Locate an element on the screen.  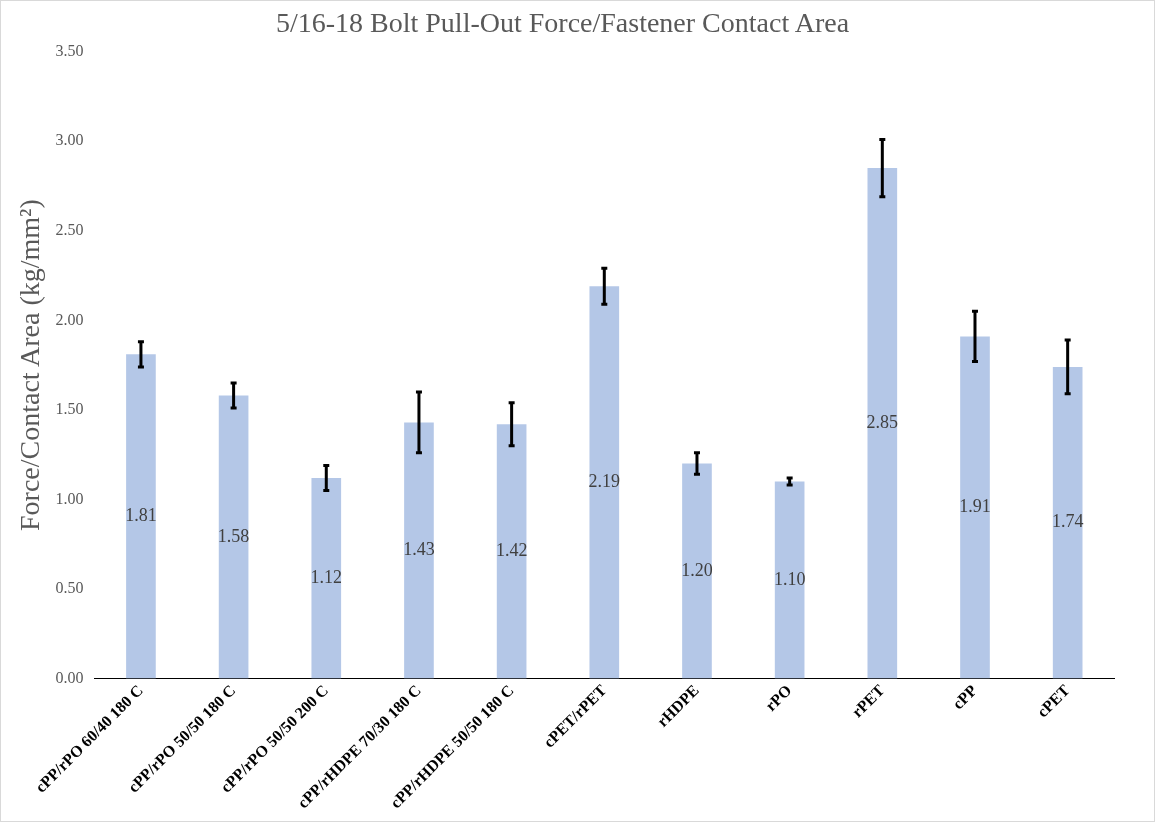
data-label: 1.74 is located at coordinates (1067, 521).